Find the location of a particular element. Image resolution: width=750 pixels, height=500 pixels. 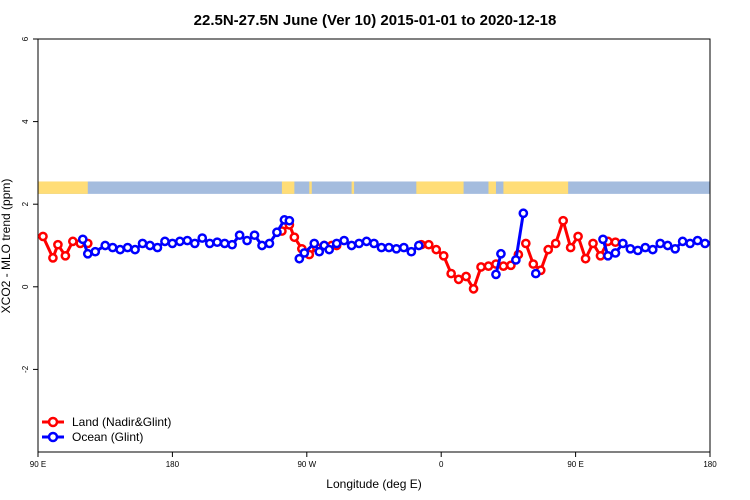

legend-ocean-label: Ocean (Glint) is located at coordinates (107, 437).